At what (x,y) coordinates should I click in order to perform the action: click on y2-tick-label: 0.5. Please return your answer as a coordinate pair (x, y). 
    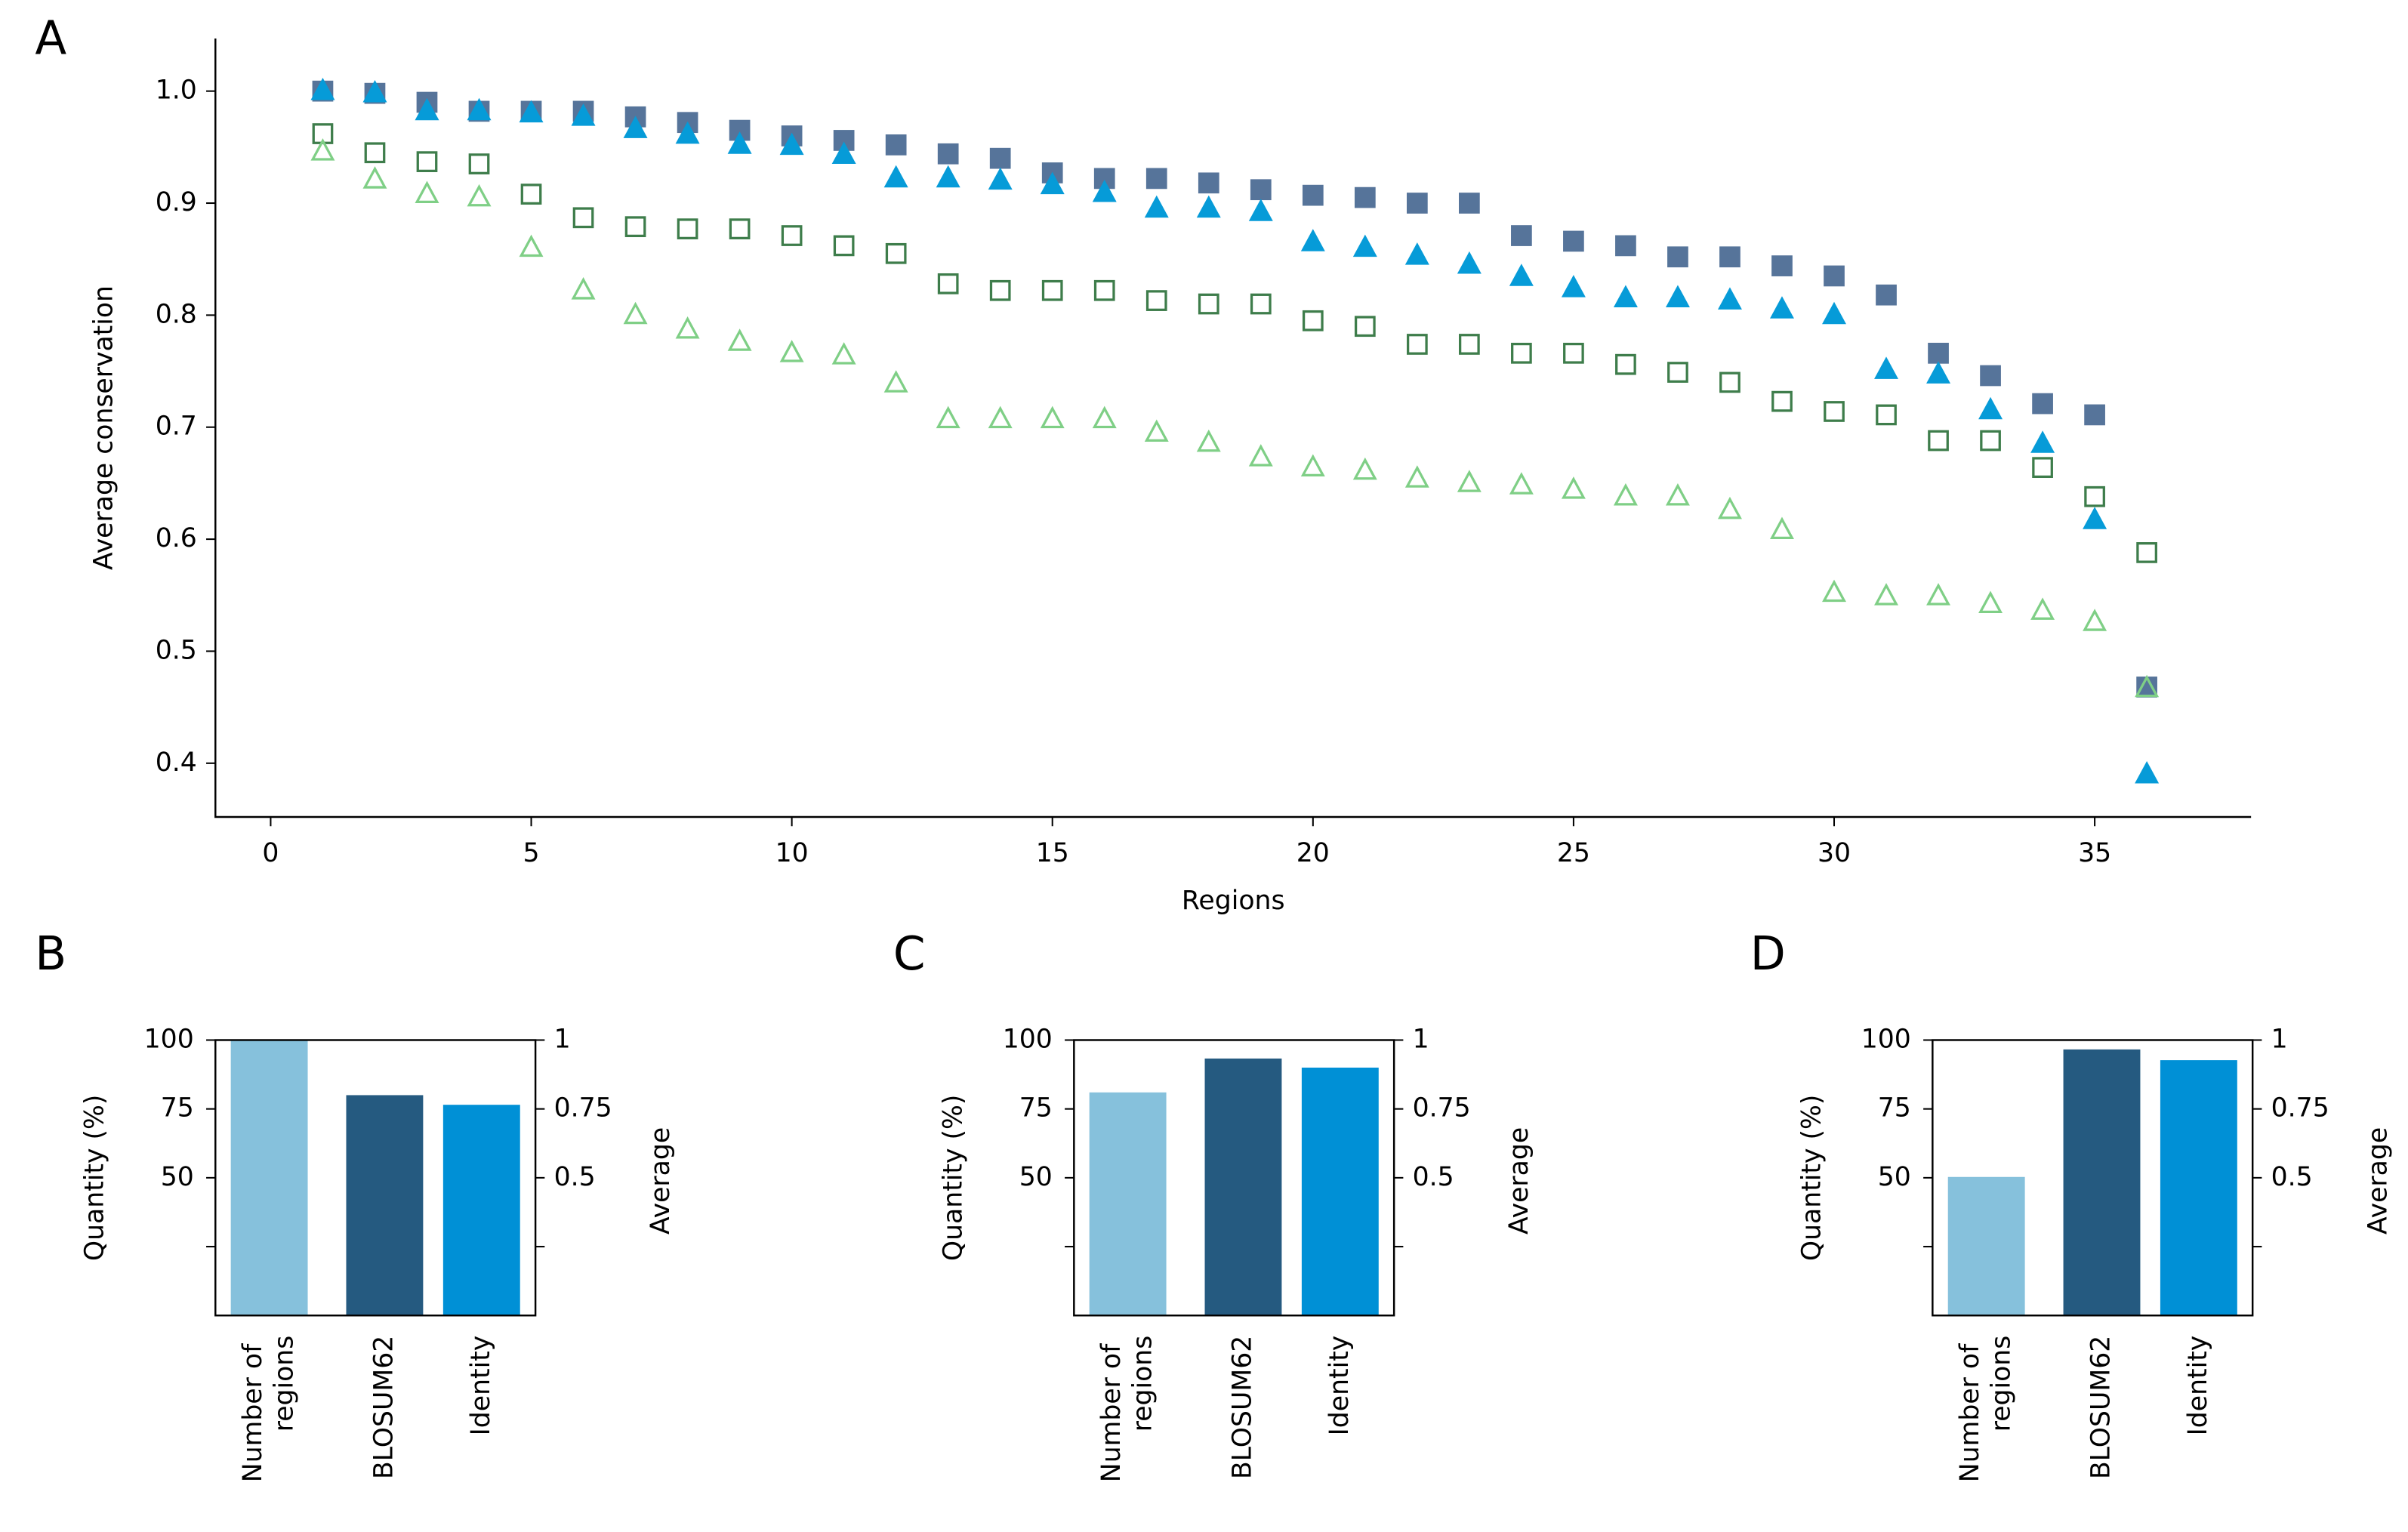
    Looking at the image, I should click on (2292, 1177).